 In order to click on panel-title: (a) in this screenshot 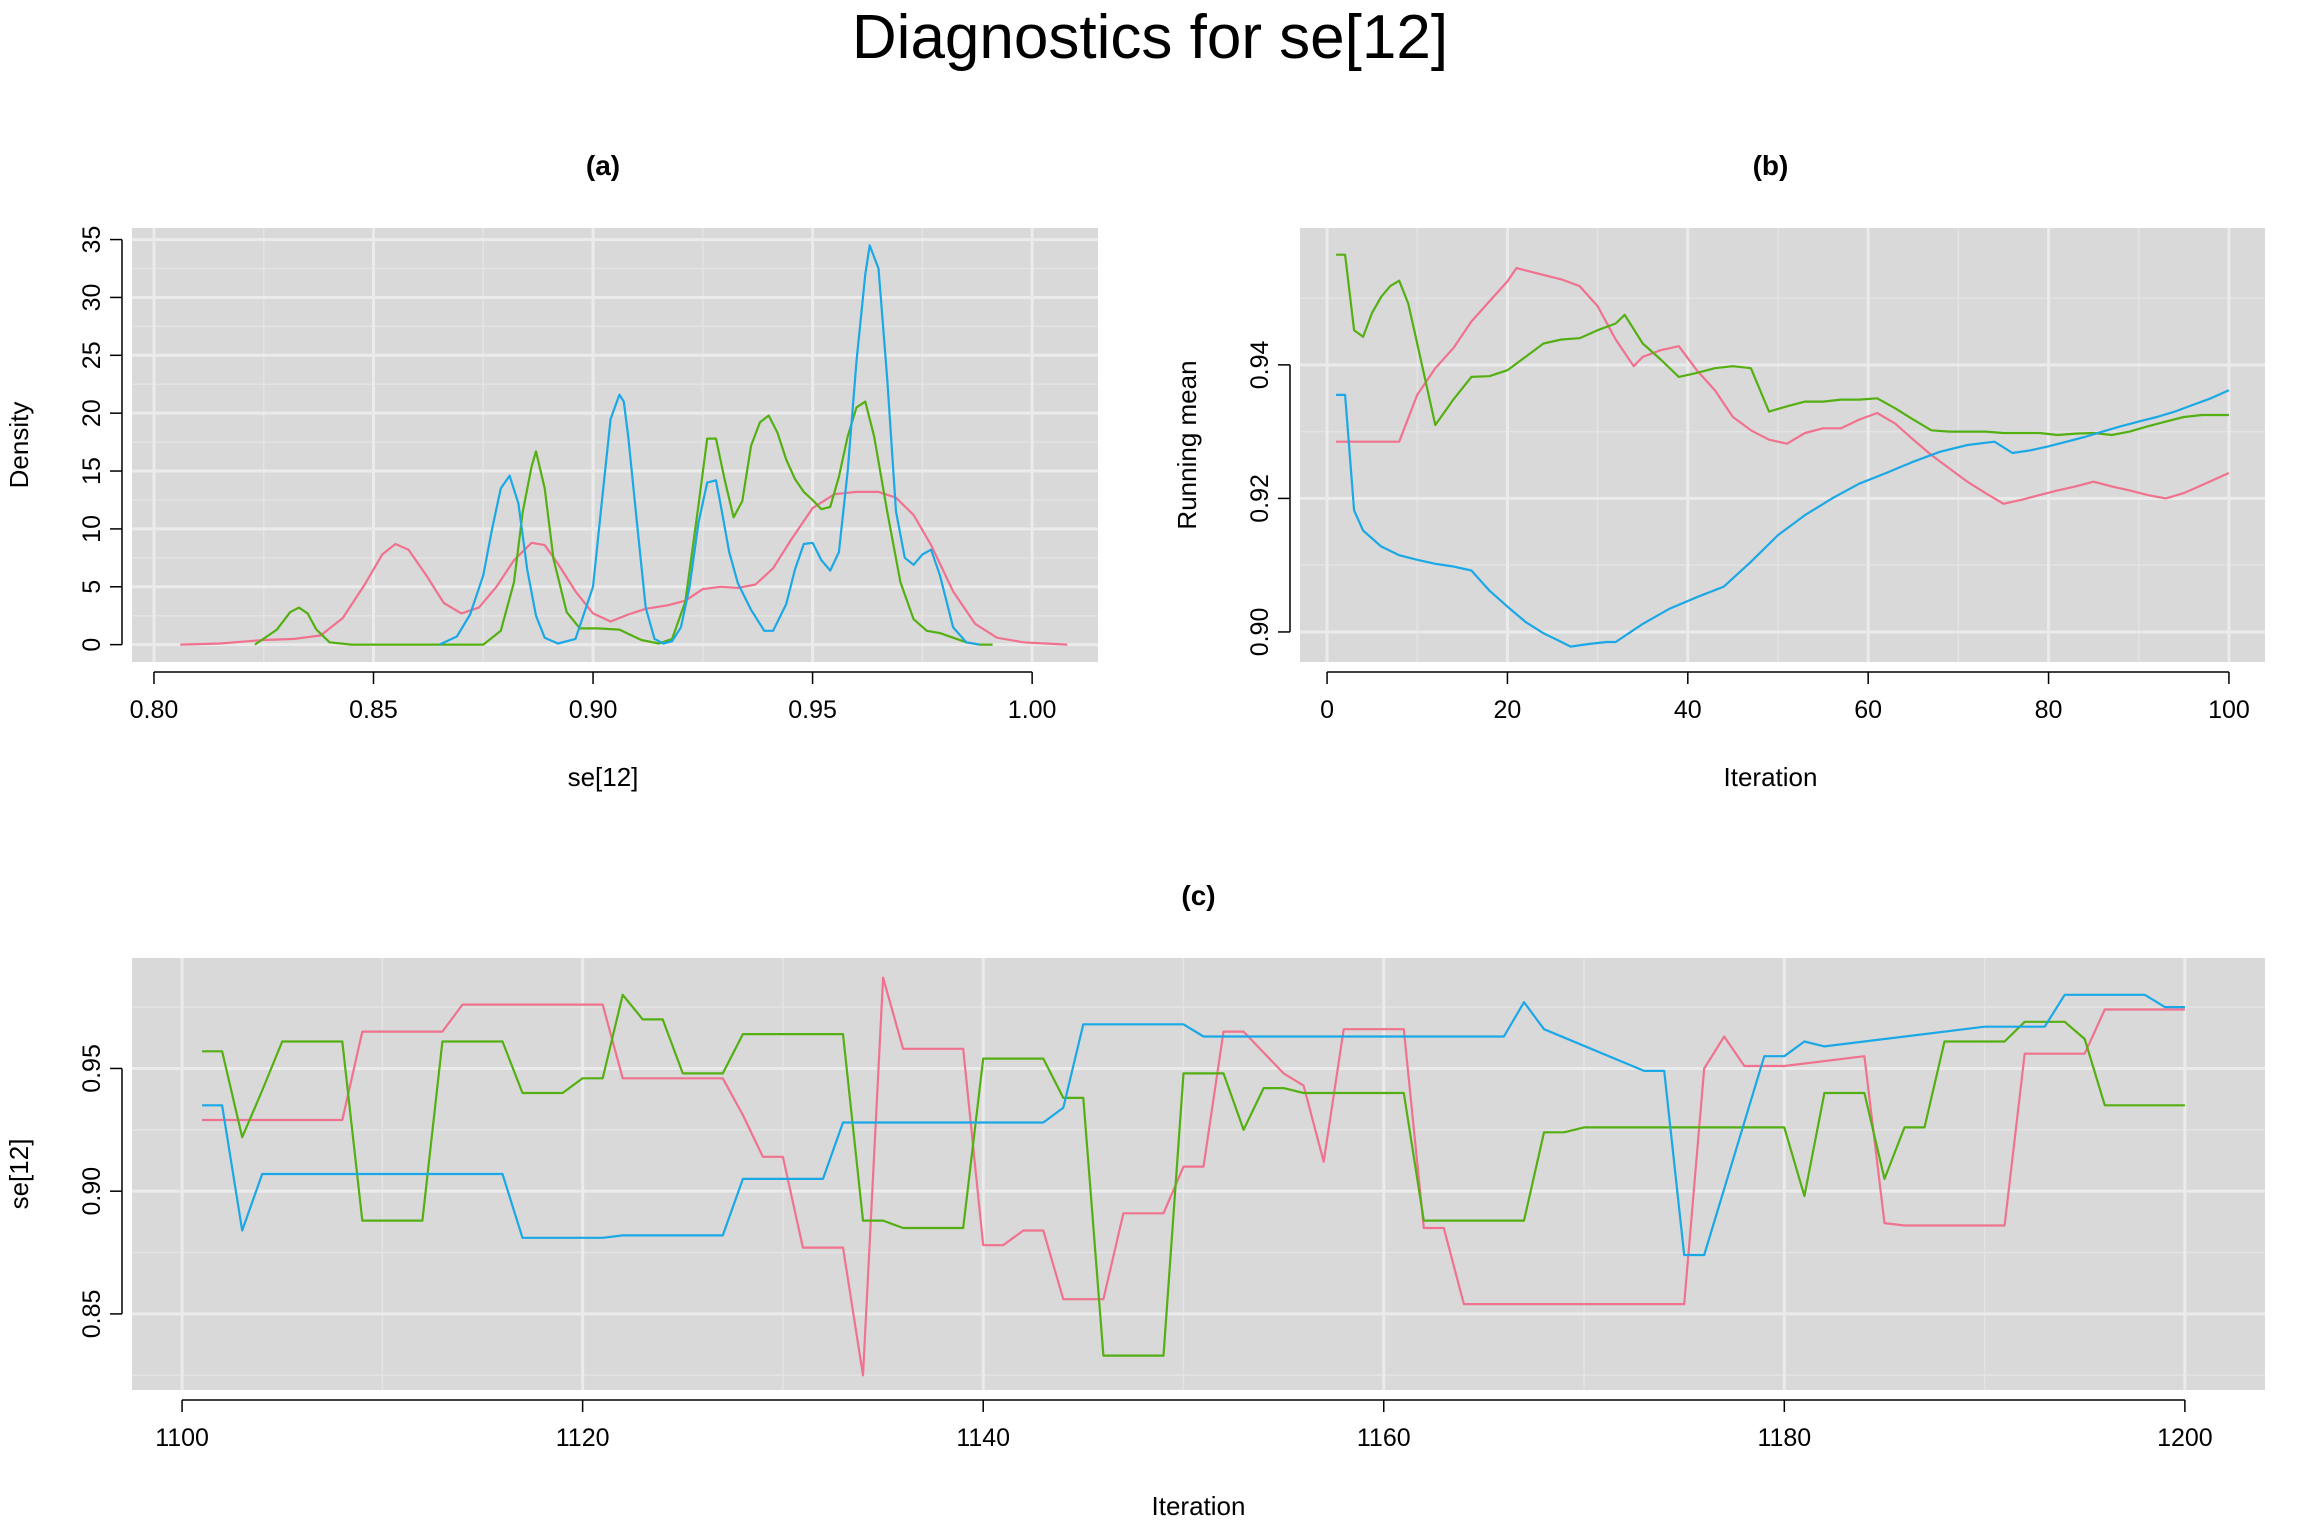, I will do `click(603, 165)`.